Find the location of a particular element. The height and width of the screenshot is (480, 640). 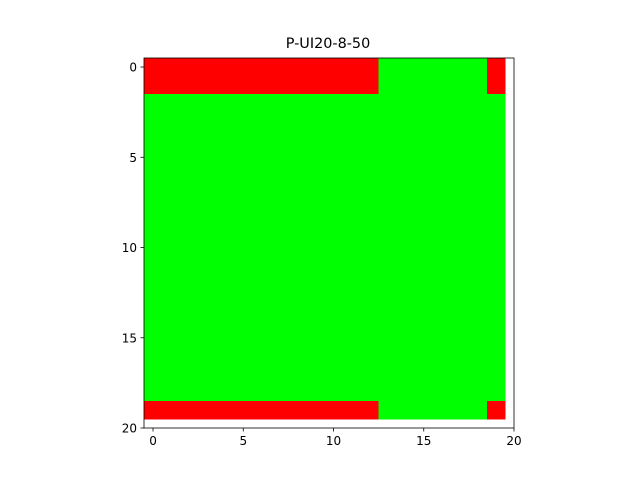

y-tick-label: 10 is located at coordinates (129, 248).